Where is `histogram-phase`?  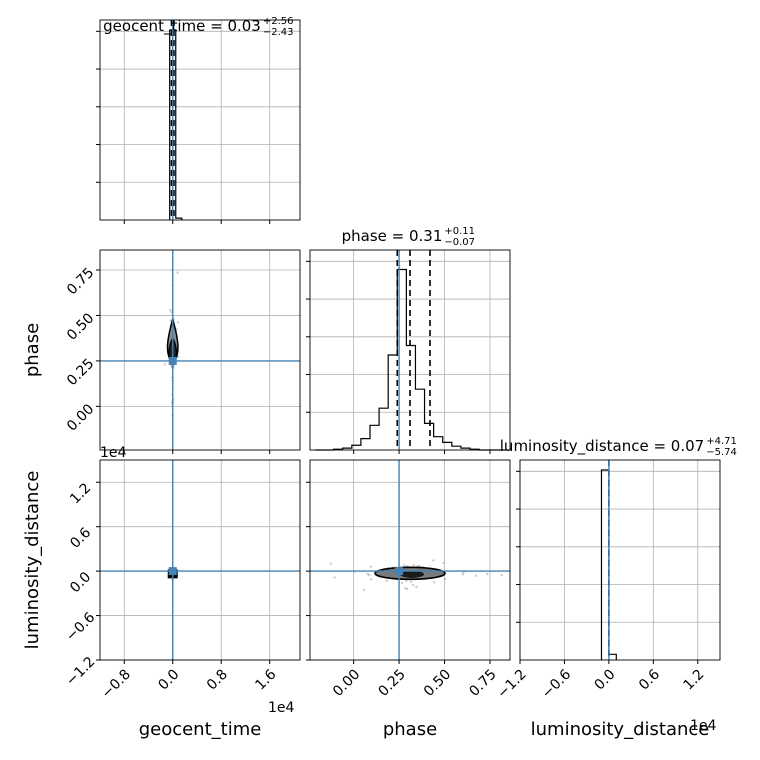 histogram-phase is located at coordinates (411, 359).